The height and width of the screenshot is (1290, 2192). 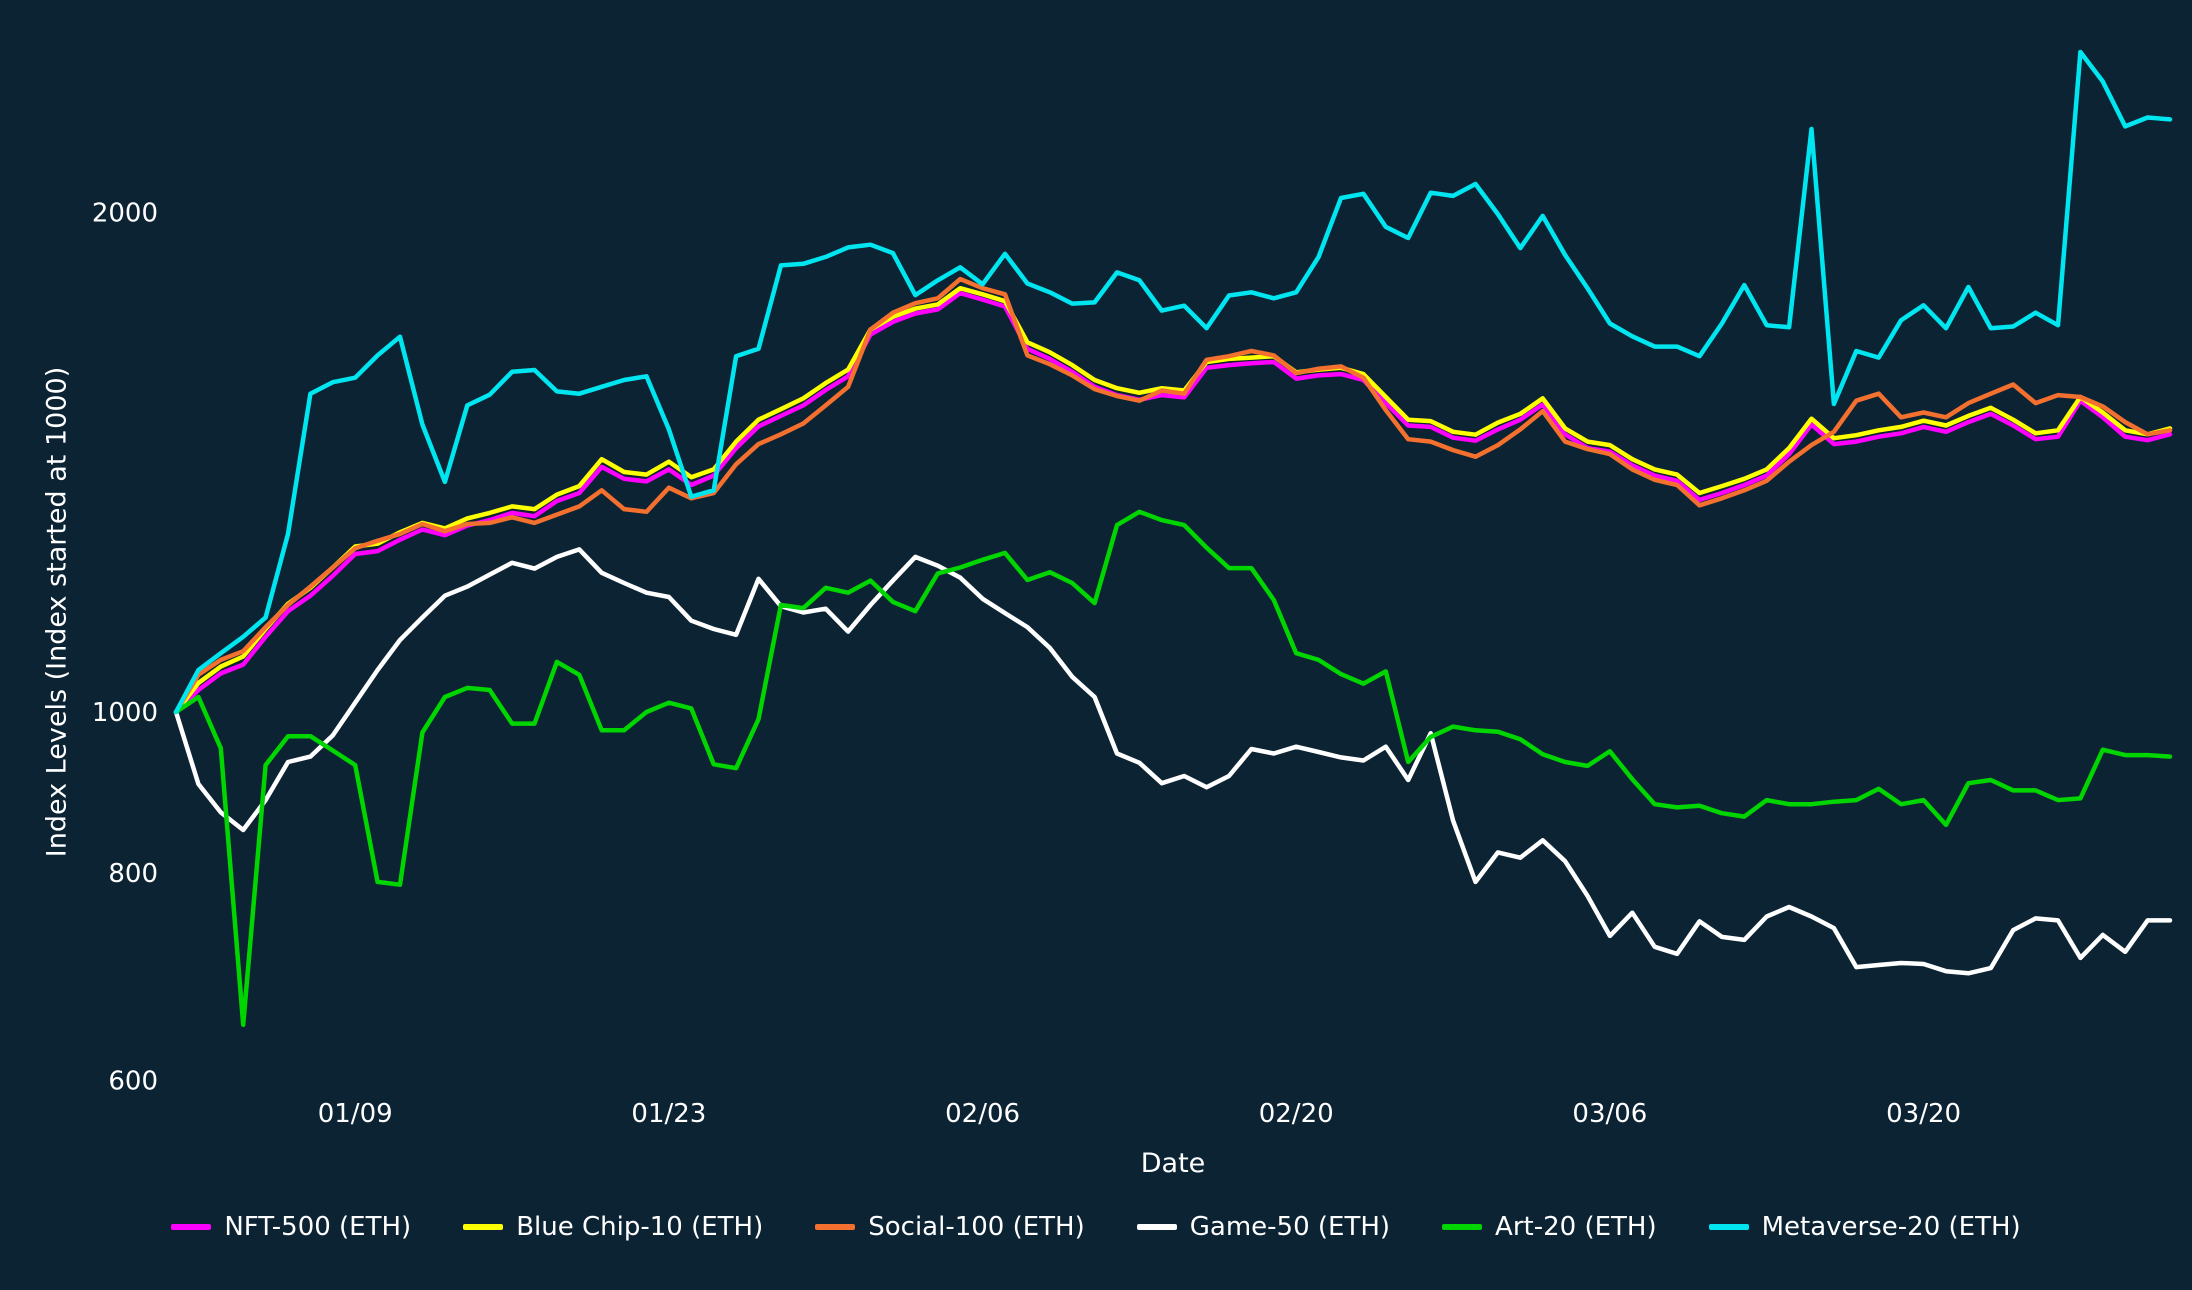 What do you see at coordinates (355, 1114) in the screenshot?
I see `x-tick-label: 01/09` at bounding box center [355, 1114].